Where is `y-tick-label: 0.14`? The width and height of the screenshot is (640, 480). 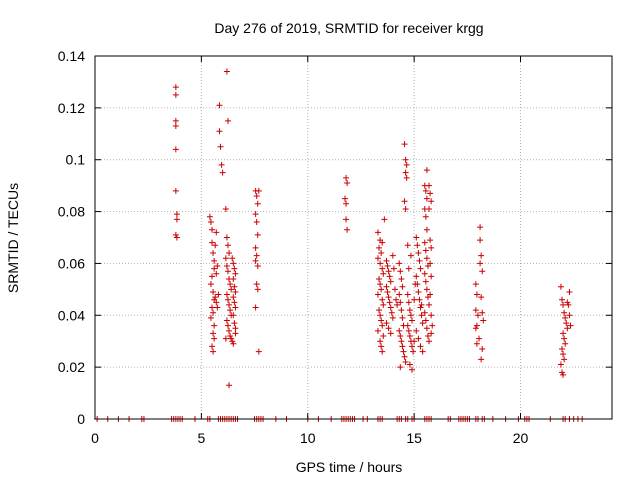
y-tick-label: 0.14 is located at coordinates (71, 56).